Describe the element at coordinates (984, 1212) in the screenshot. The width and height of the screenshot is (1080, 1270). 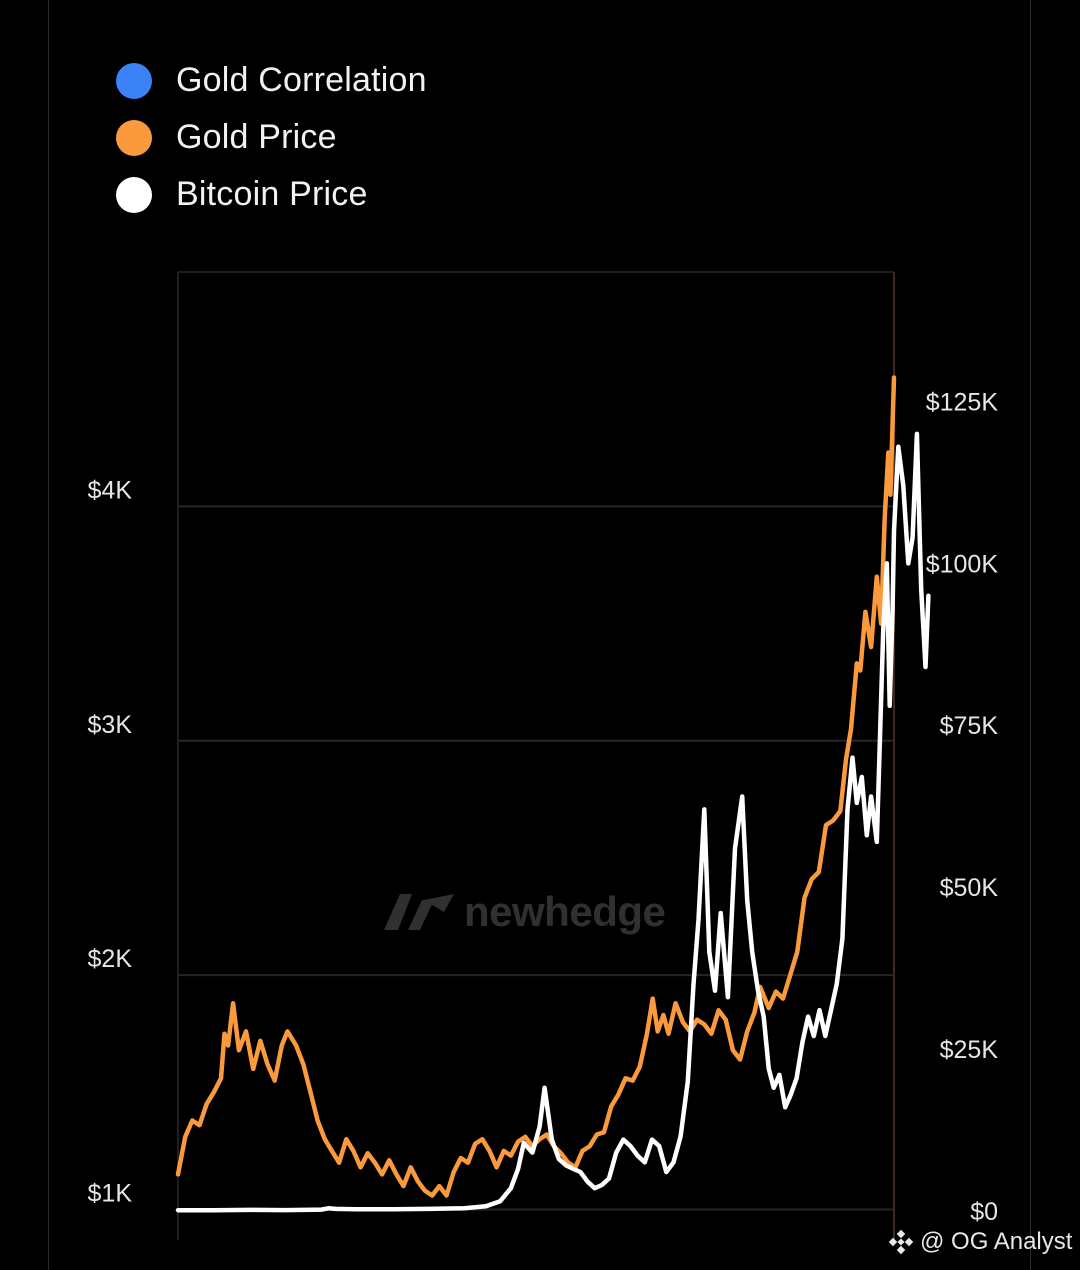
I see `right-tick-label: $0` at that location.